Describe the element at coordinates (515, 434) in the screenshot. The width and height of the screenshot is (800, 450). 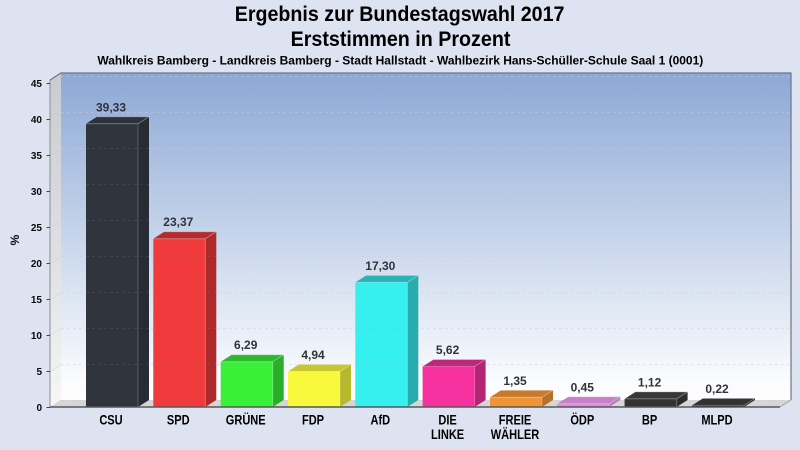
I see `svg-text: WÄHLER` at that location.